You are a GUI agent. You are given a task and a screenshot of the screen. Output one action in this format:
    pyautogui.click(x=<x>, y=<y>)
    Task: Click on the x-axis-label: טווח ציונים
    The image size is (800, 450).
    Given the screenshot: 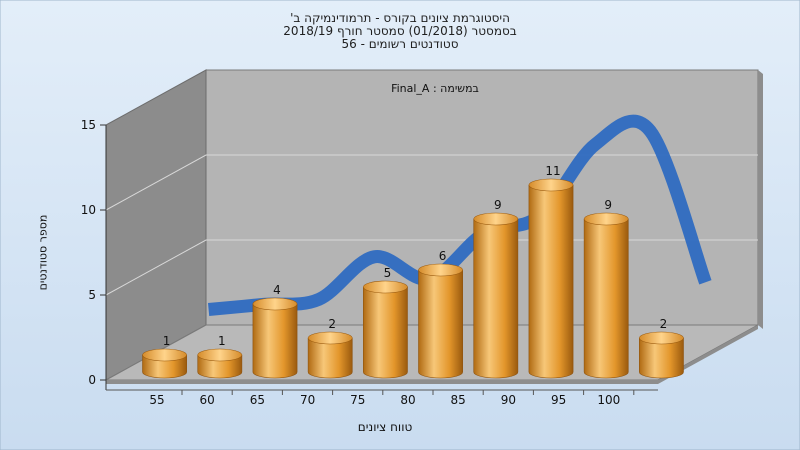 What is the action you would take?
    pyautogui.click(x=385, y=427)
    